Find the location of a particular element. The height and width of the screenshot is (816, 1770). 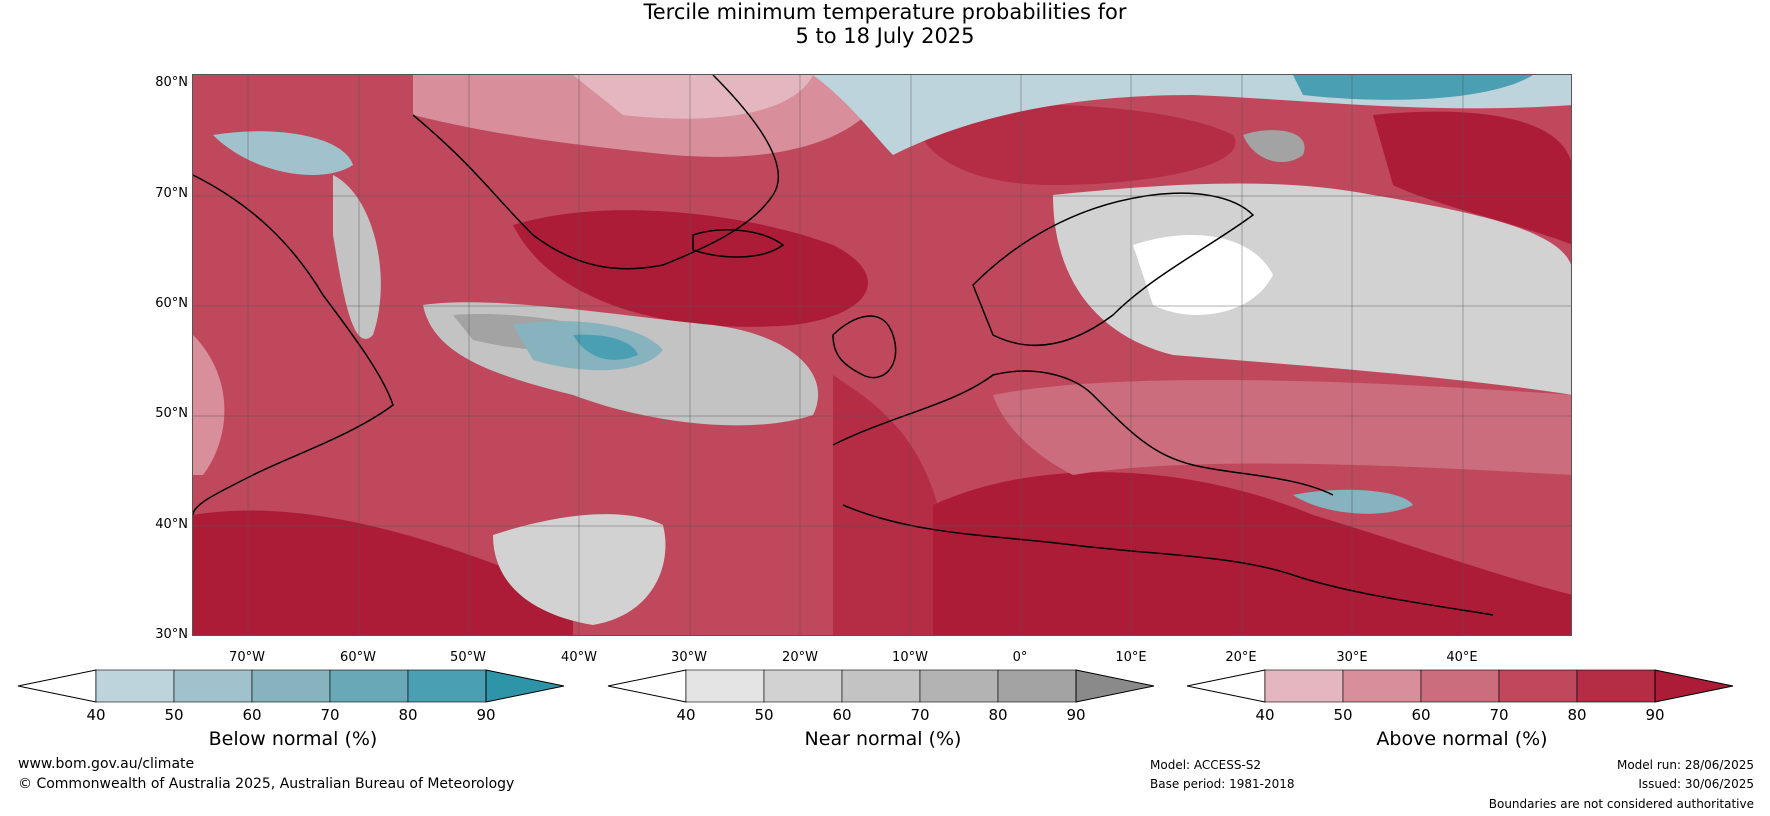

lat-label-30n: 30°N is located at coordinates (171, 634).